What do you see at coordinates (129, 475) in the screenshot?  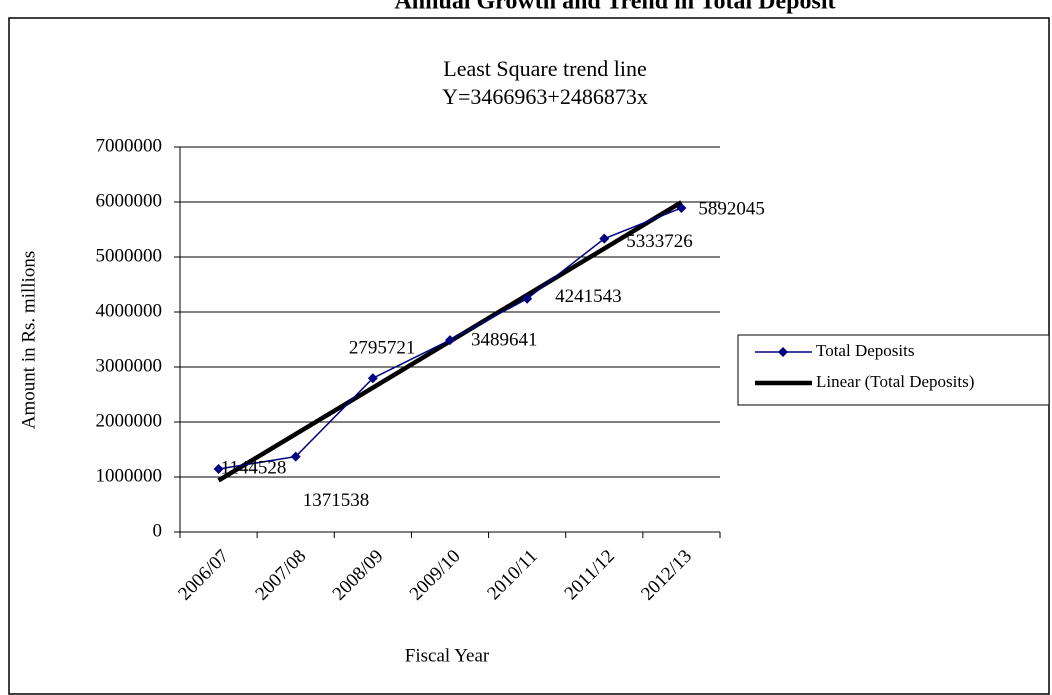 I see `y-tick-label: 1000000` at bounding box center [129, 475].